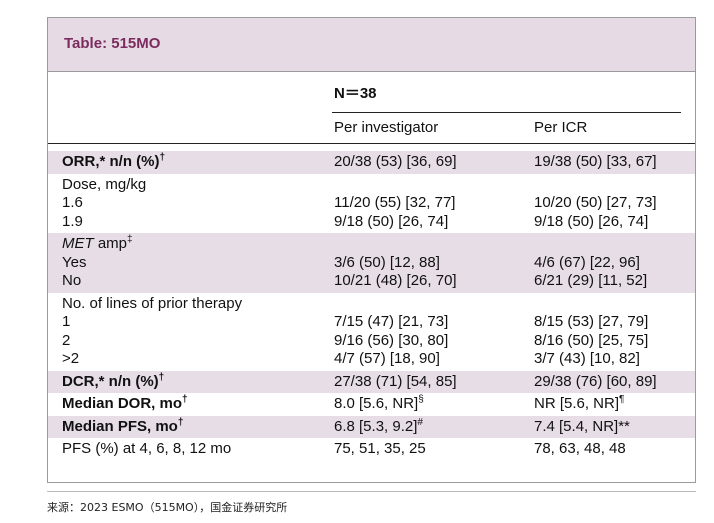 The image size is (714, 523). What do you see at coordinates (395, 202) in the screenshot?
I see `cell: 11/20 (55) [32, 77]` at bounding box center [395, 202].